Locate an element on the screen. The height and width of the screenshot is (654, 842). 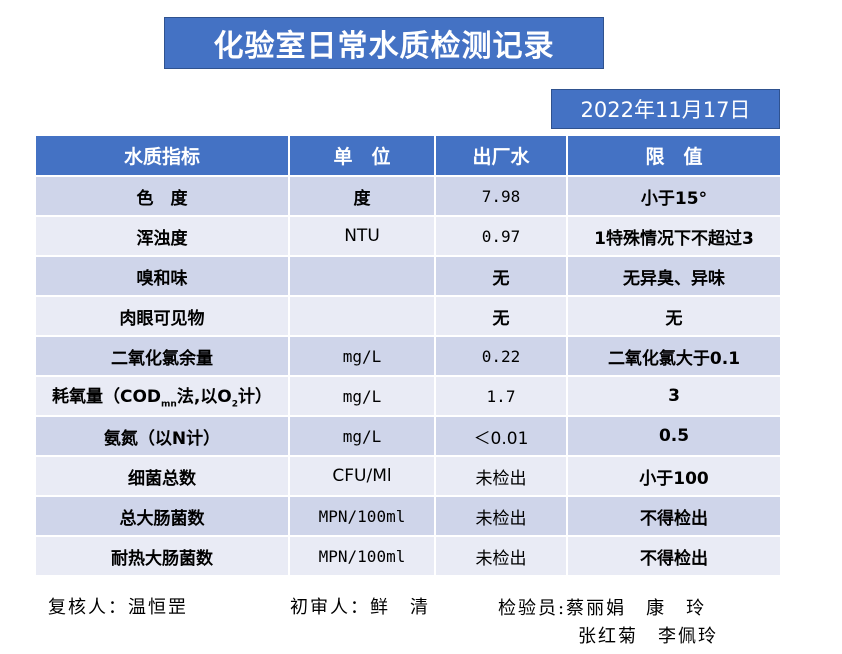
indicator-cell: 二氧化氯余量 is located at coordinates (163, 356).